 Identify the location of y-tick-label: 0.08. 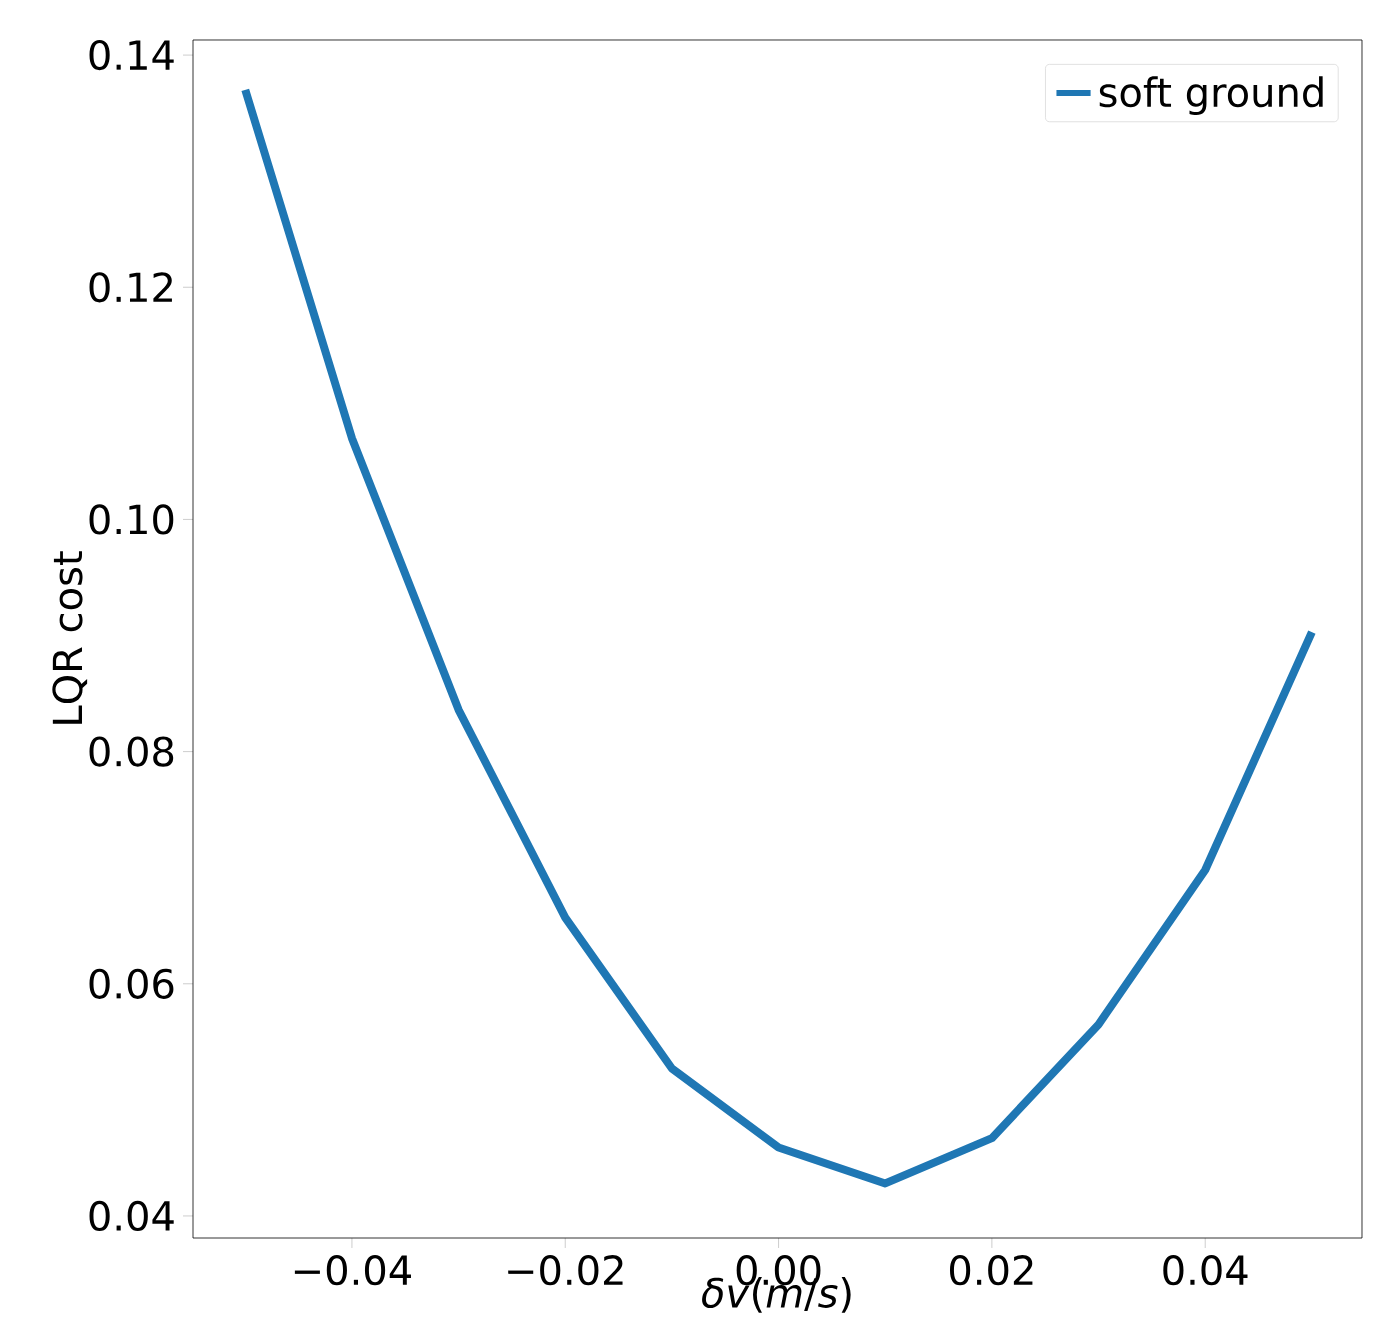
(131, 751).